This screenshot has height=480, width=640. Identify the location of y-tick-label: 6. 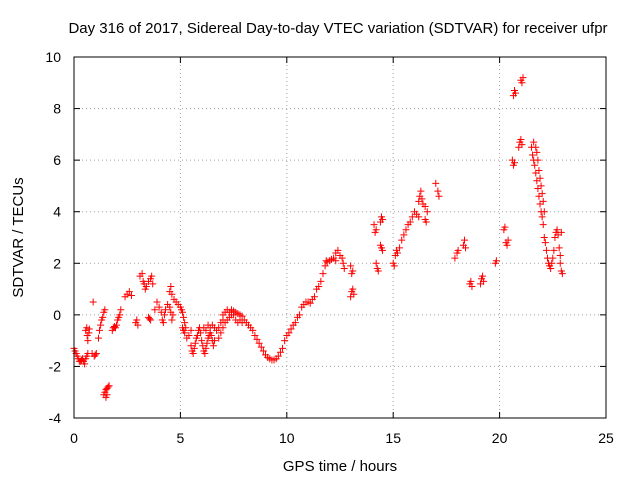
(57, 160).